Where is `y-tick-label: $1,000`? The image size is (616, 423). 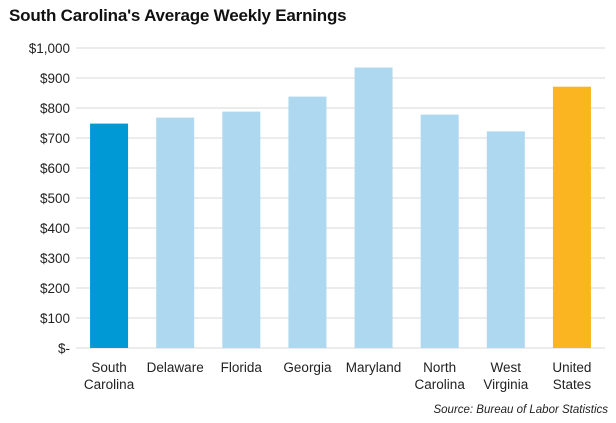
y-tick-label: $1,000 is located at coordinates (49, 48).